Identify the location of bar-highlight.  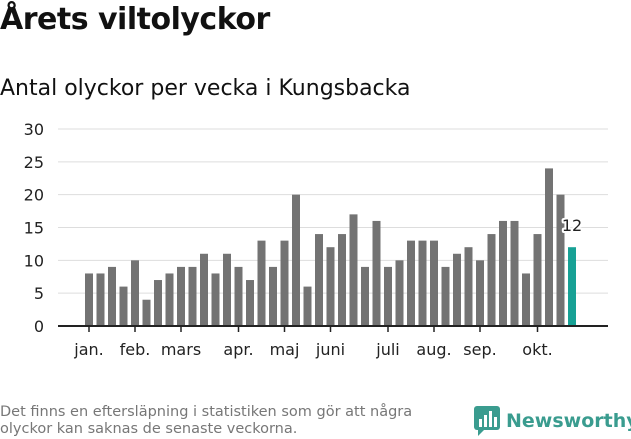
(572, 286).